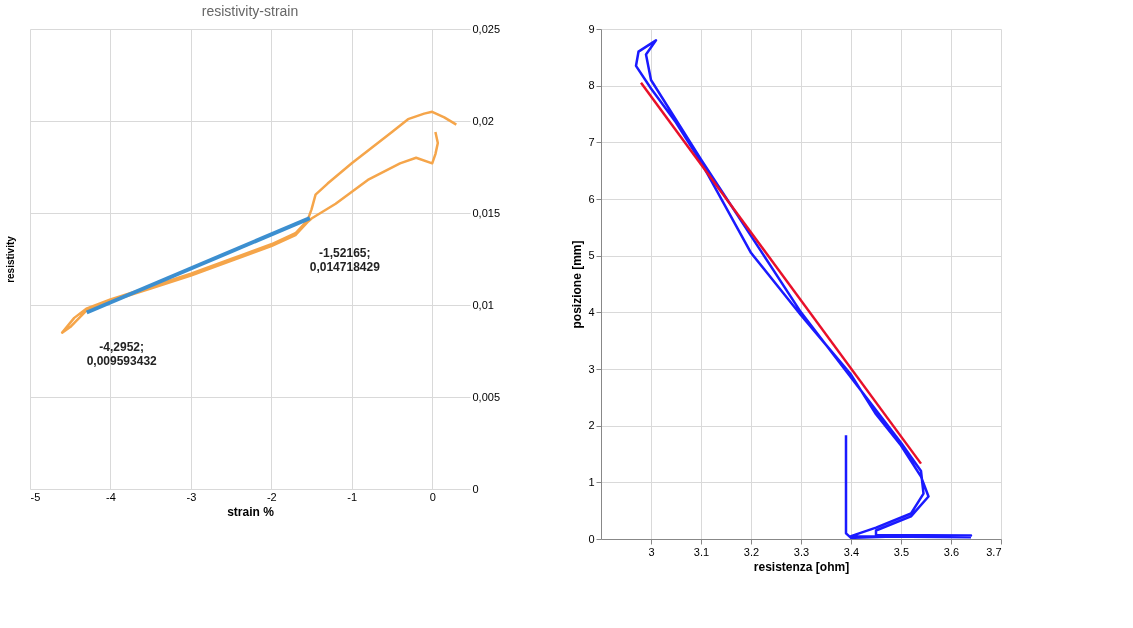 Image resolution: width=1133 pixels, height=628 pixels. What do you see at coordinates (111, 496) in the screenshot?
I see `x-tick-label: -4` at bounding box center [111, 496].